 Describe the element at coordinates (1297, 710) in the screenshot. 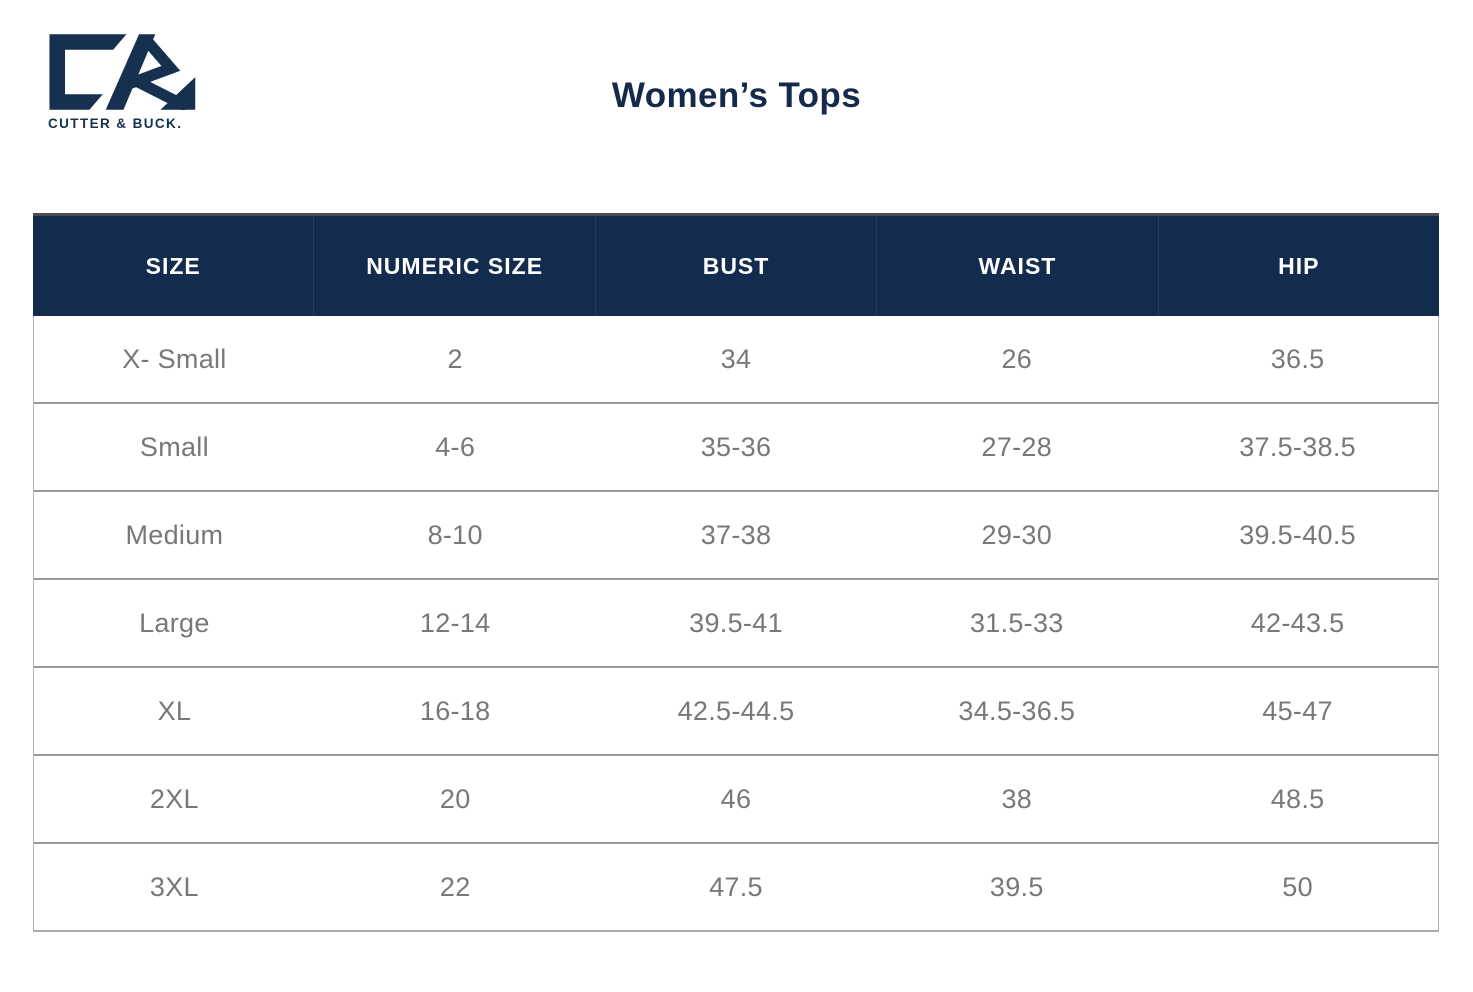

I see `cell-hip: 45-47` at that location.